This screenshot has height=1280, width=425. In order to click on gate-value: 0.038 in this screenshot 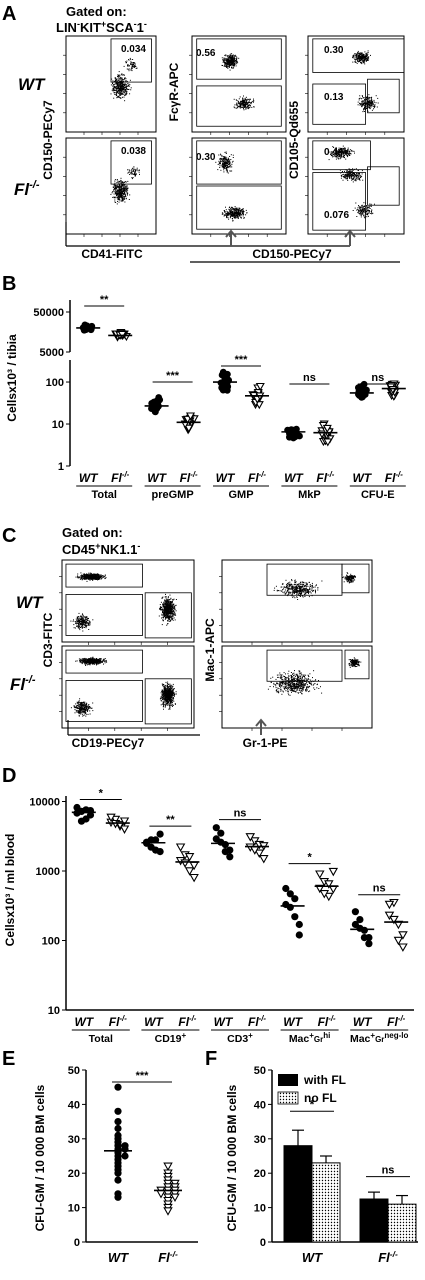, I will do `click(133, 151)`.